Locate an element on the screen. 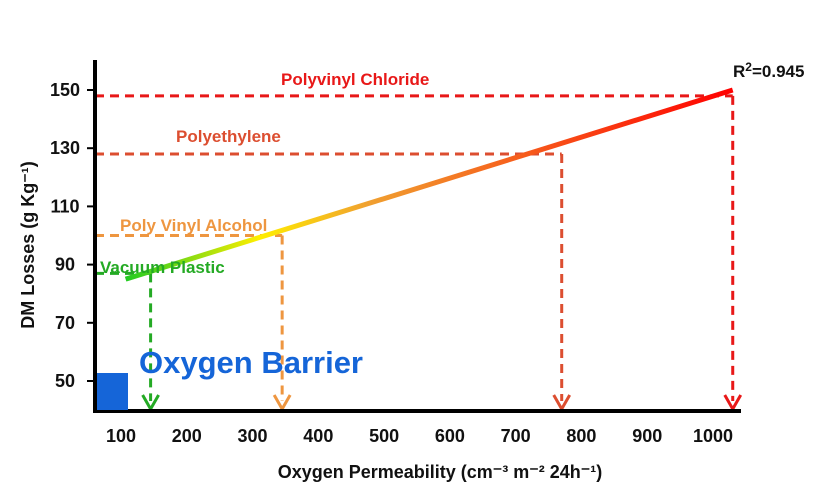  x-tick-label: 100 is located at coordinates (121, 436).